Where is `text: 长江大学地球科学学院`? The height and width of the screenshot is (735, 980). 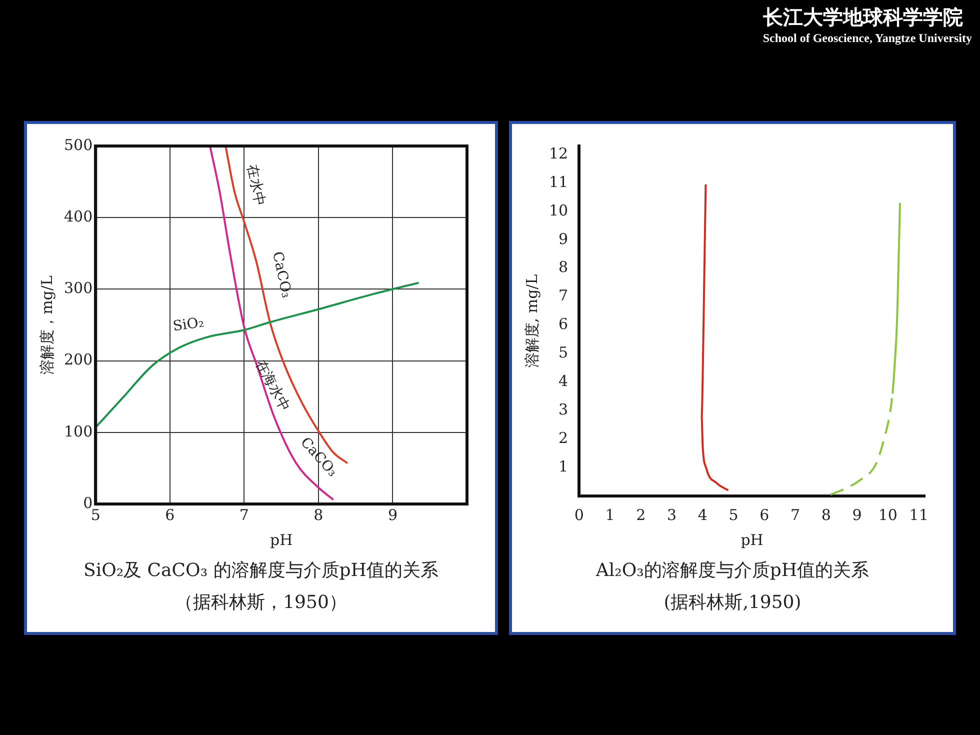
text: 长江大学地球科学学院 is located at coordinates (863, 17).